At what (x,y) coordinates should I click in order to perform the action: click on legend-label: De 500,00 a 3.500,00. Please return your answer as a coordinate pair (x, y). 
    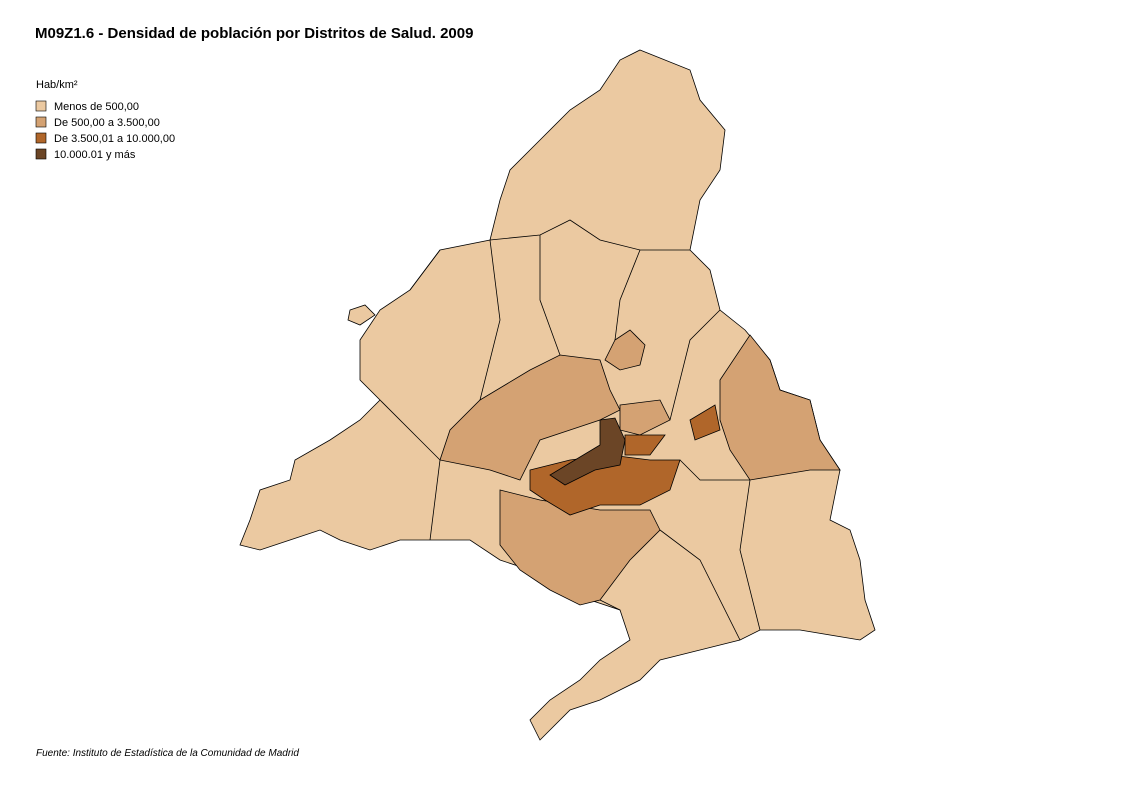
    Looking at the image, I should click on (107, 123).